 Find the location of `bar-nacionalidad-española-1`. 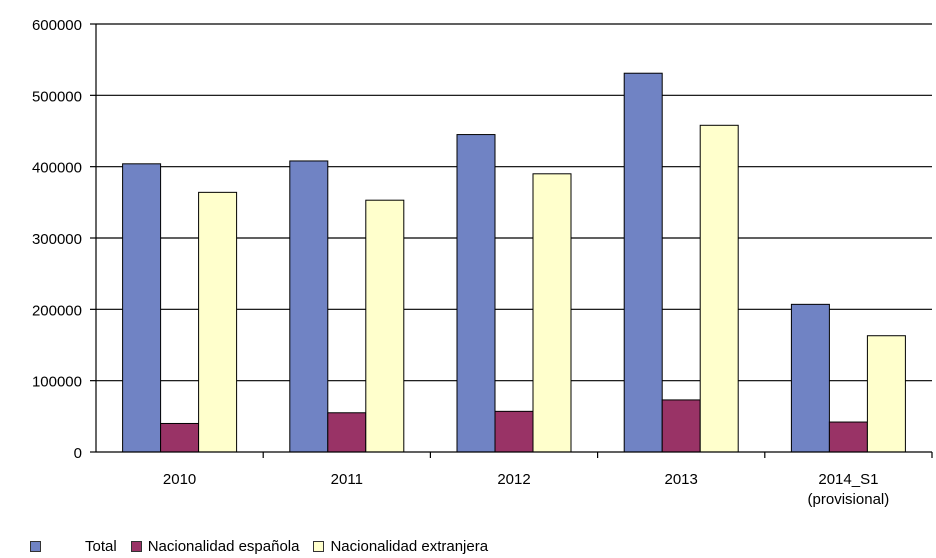

bar-nacionalidad-española-1 is located at coordinates (347, 432).